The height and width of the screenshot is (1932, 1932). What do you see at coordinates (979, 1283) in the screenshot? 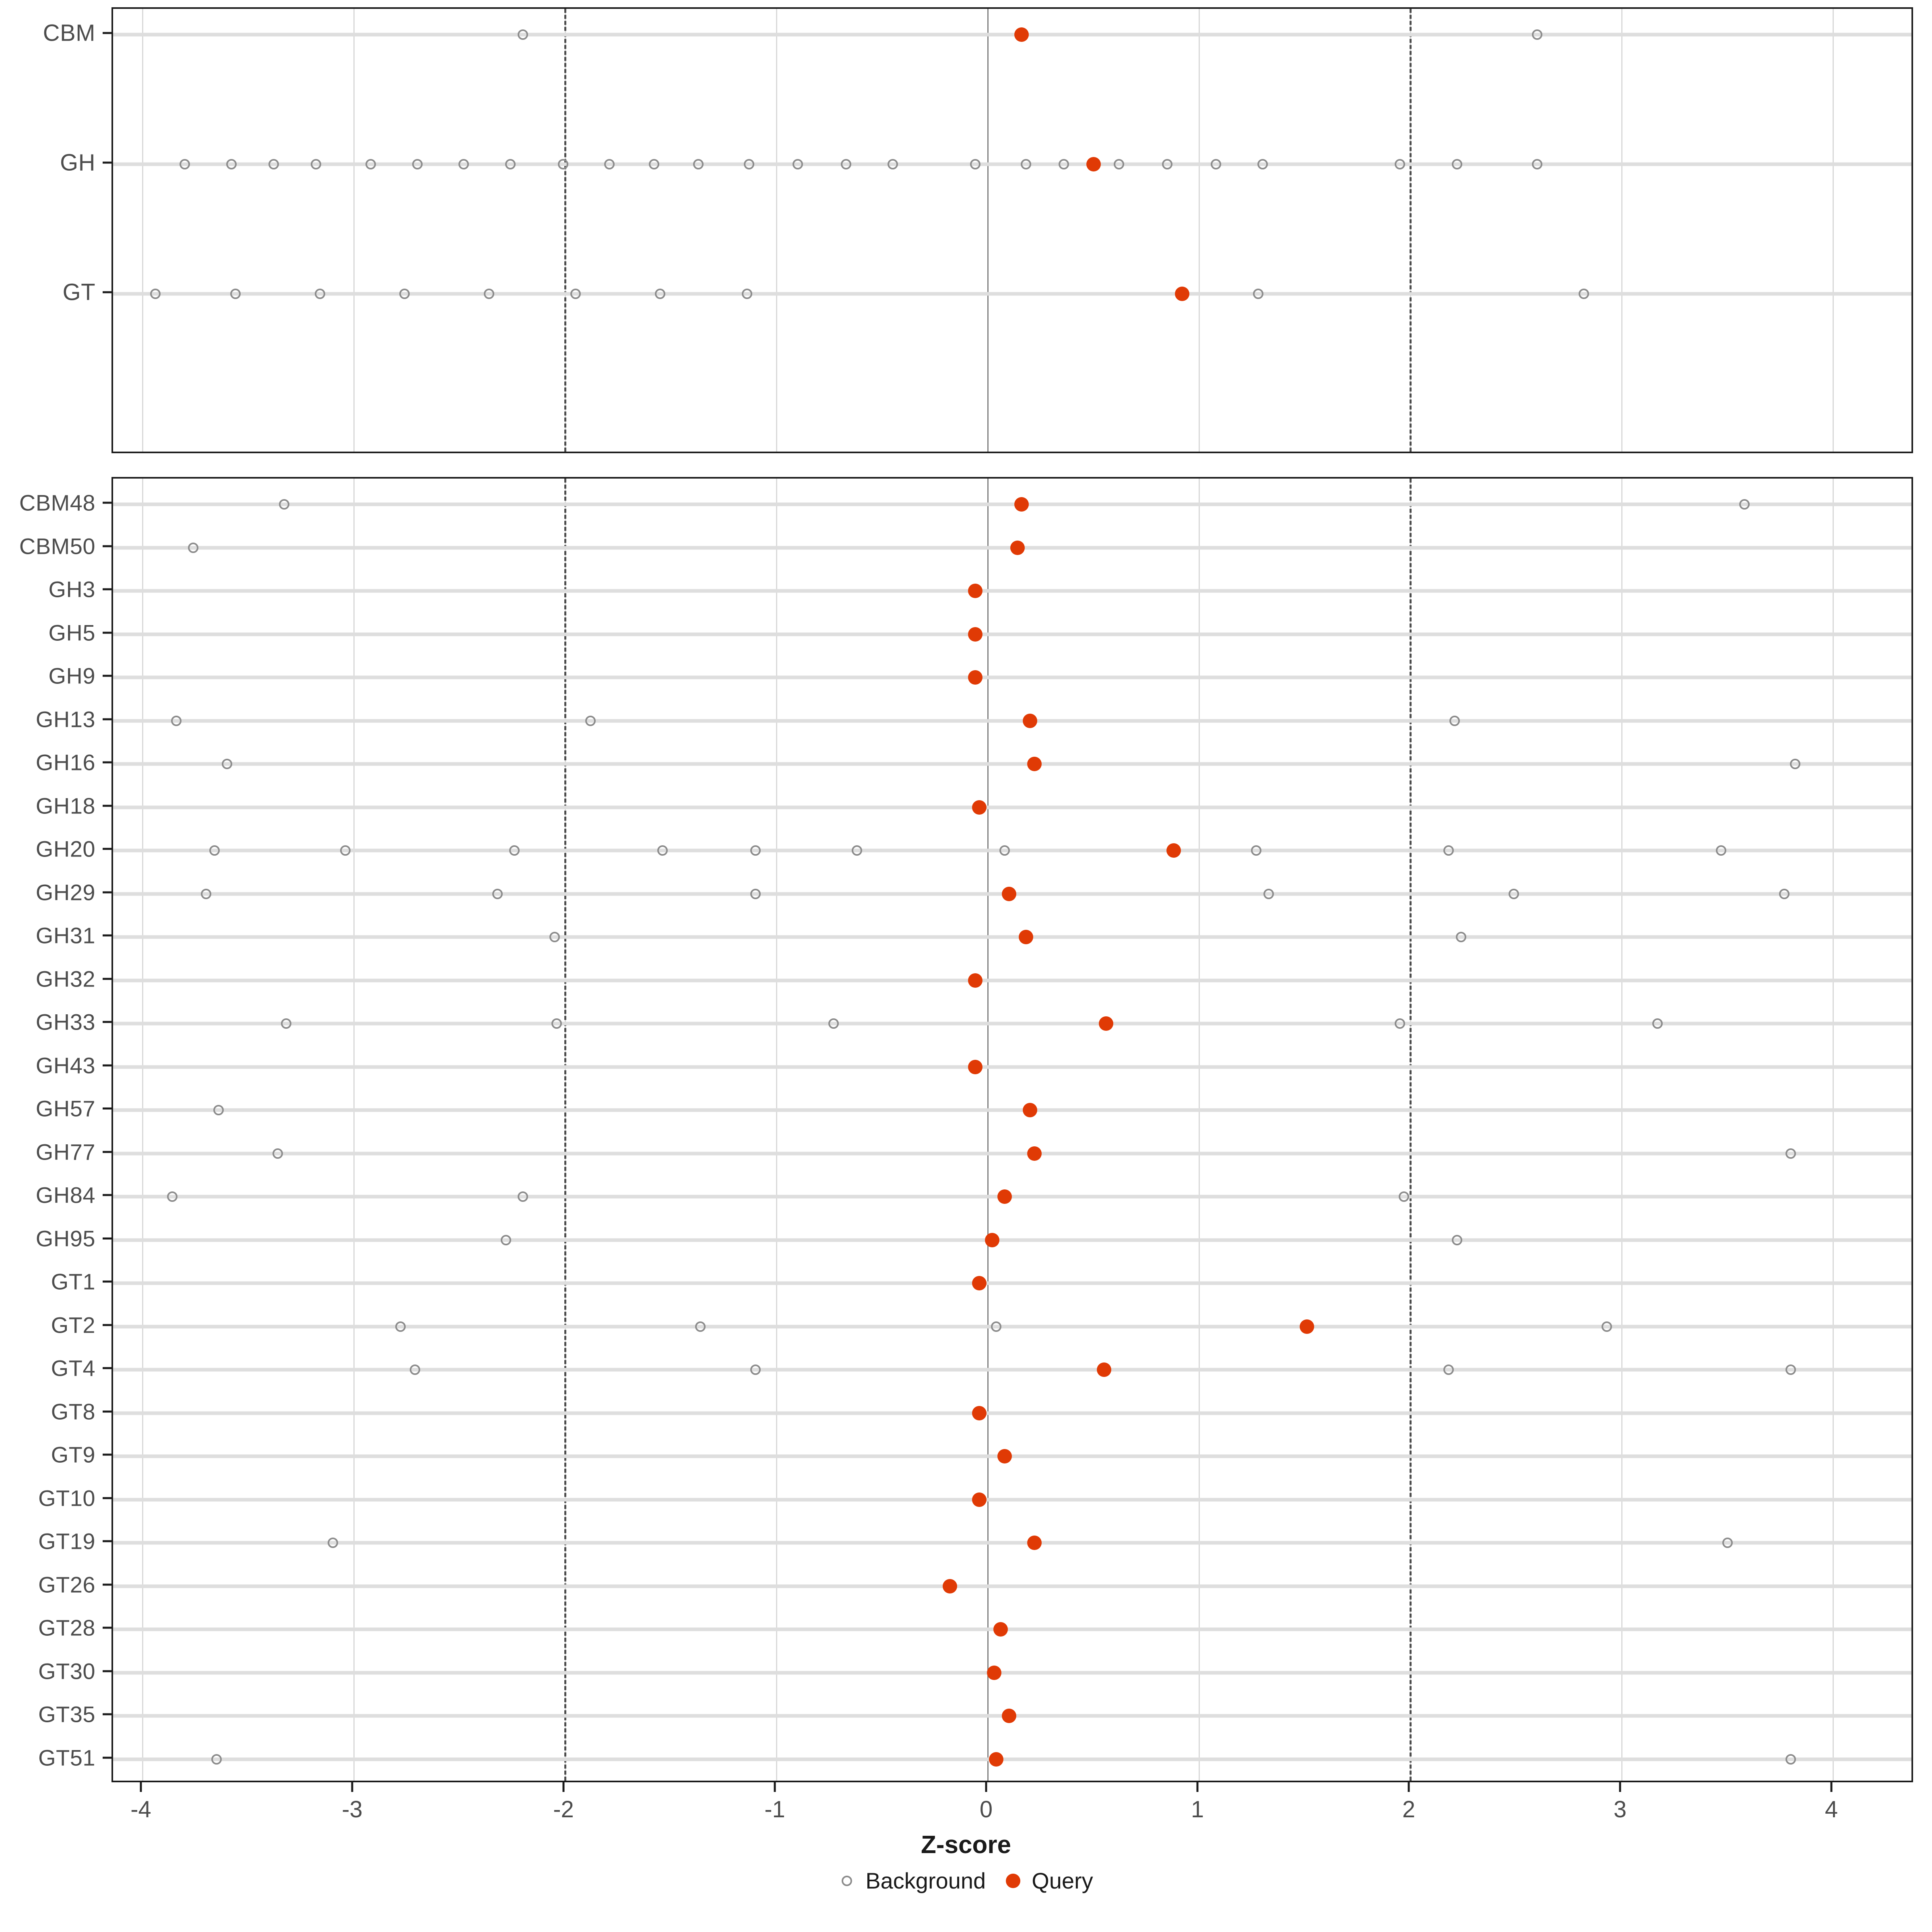
I see `query-point-GT1` at bounding box center [979, 1283].